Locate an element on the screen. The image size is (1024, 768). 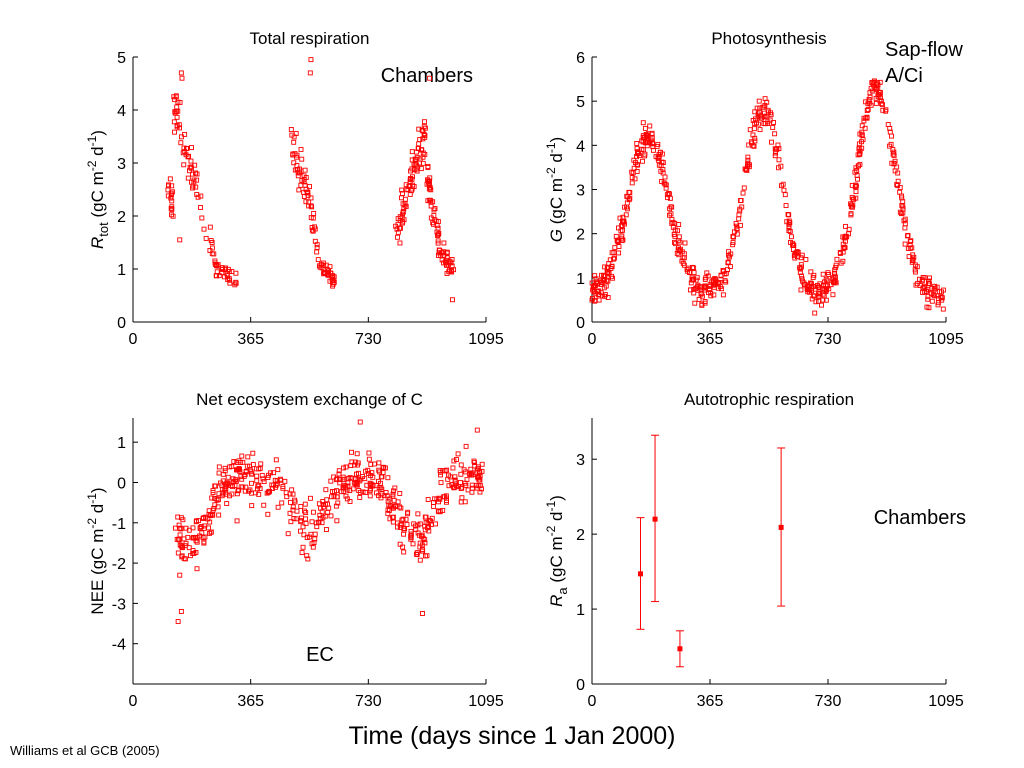
x-tick-label: 730 is located at coordinates (368, 339).